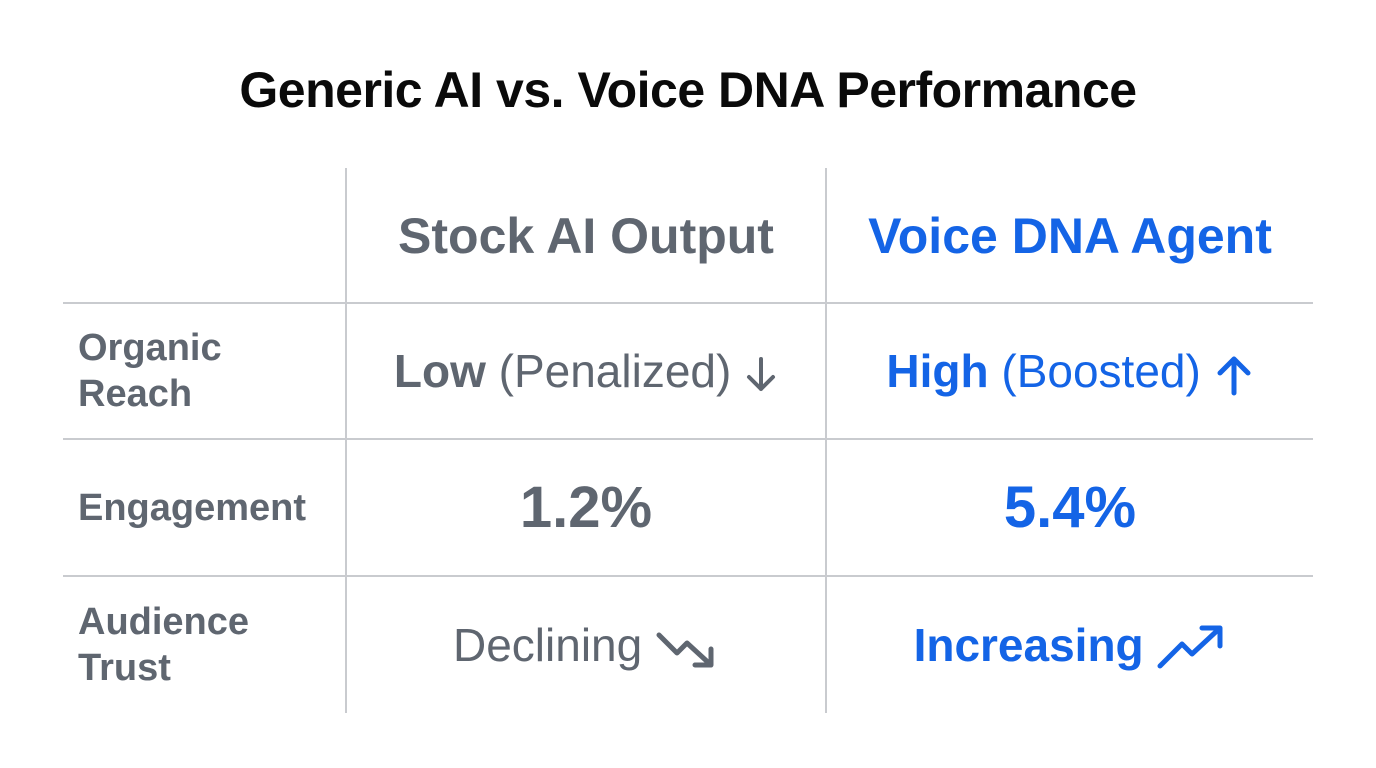 This screenshot has width=1376, height=768. What do you see at coordinates (164, 645) in the screenshot?
I see `row-label-trust-text: Audience Trust` at bounding box center [164, 645].